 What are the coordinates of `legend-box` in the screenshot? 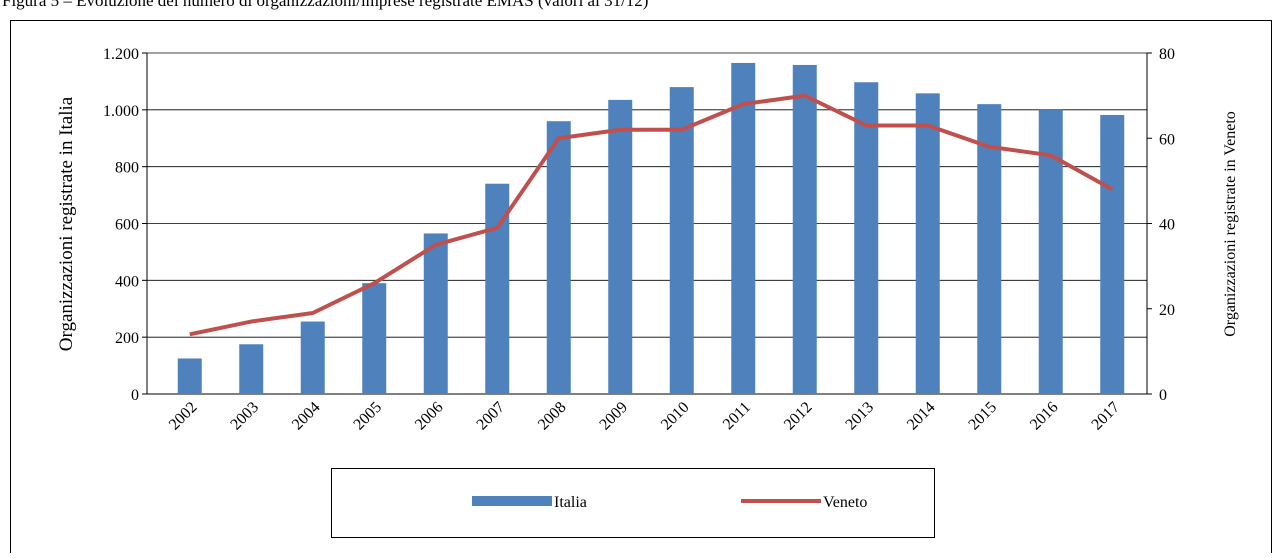 It's located at (633, 503).